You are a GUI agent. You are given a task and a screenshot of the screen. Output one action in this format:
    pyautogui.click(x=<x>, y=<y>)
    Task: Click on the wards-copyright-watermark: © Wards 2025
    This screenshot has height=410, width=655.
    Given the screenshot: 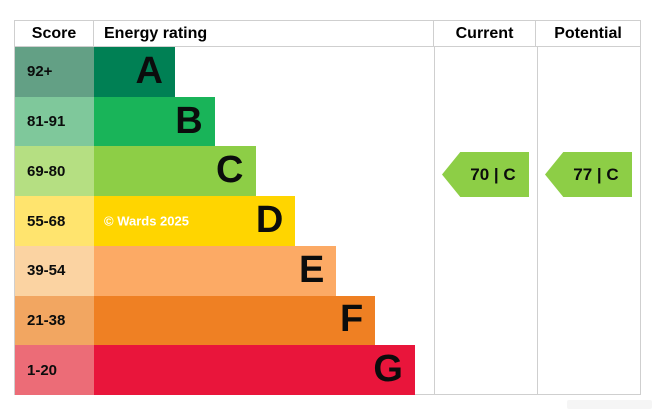 What is the action you would take?
    pyautogui.click(x=146, y=221)
    